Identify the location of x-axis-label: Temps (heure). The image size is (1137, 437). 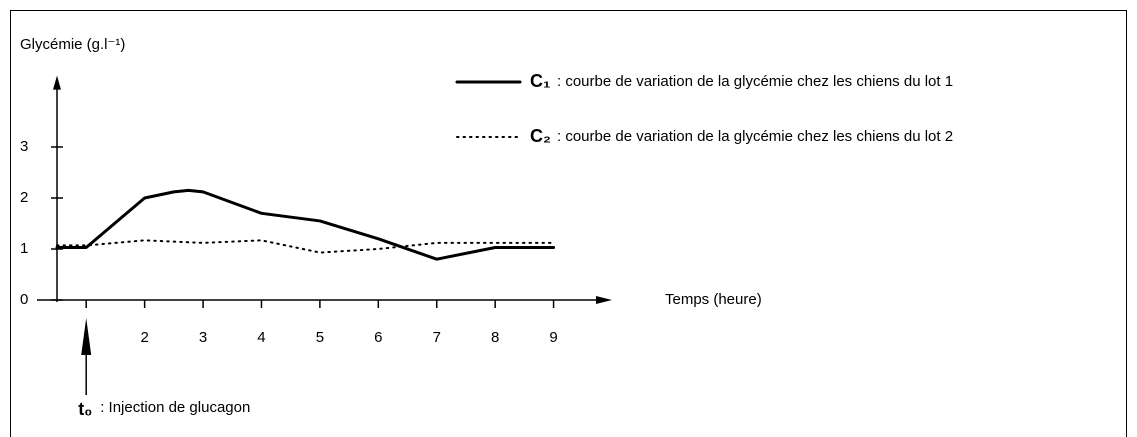
(713, 299).